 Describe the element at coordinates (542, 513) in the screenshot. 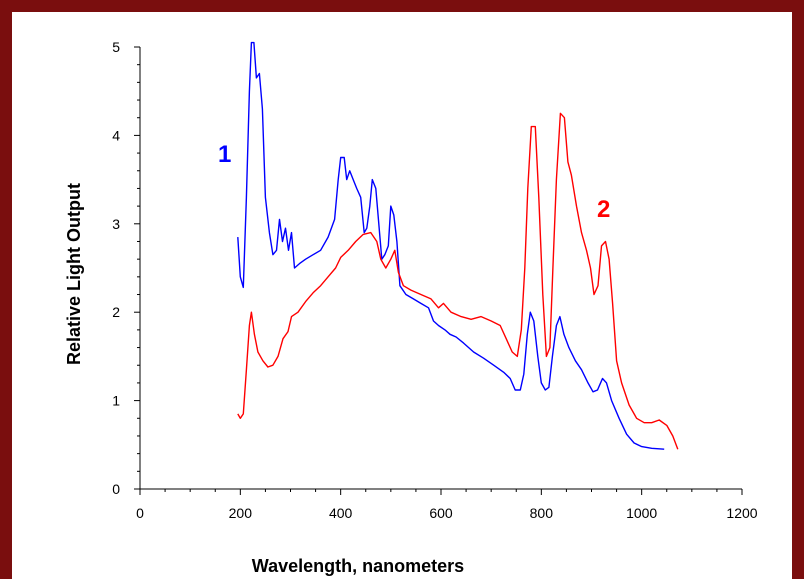

I see `x-tick-label: 800` at that location.